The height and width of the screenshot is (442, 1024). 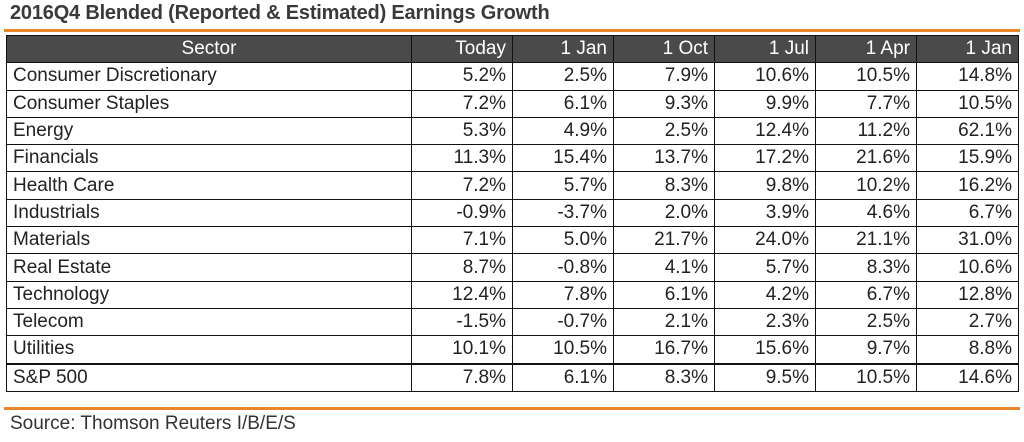 What do you see at coordinates (765, 322) in the screenshot?
I see `value-cell: 2.3%` at bounding box center [765, 322].